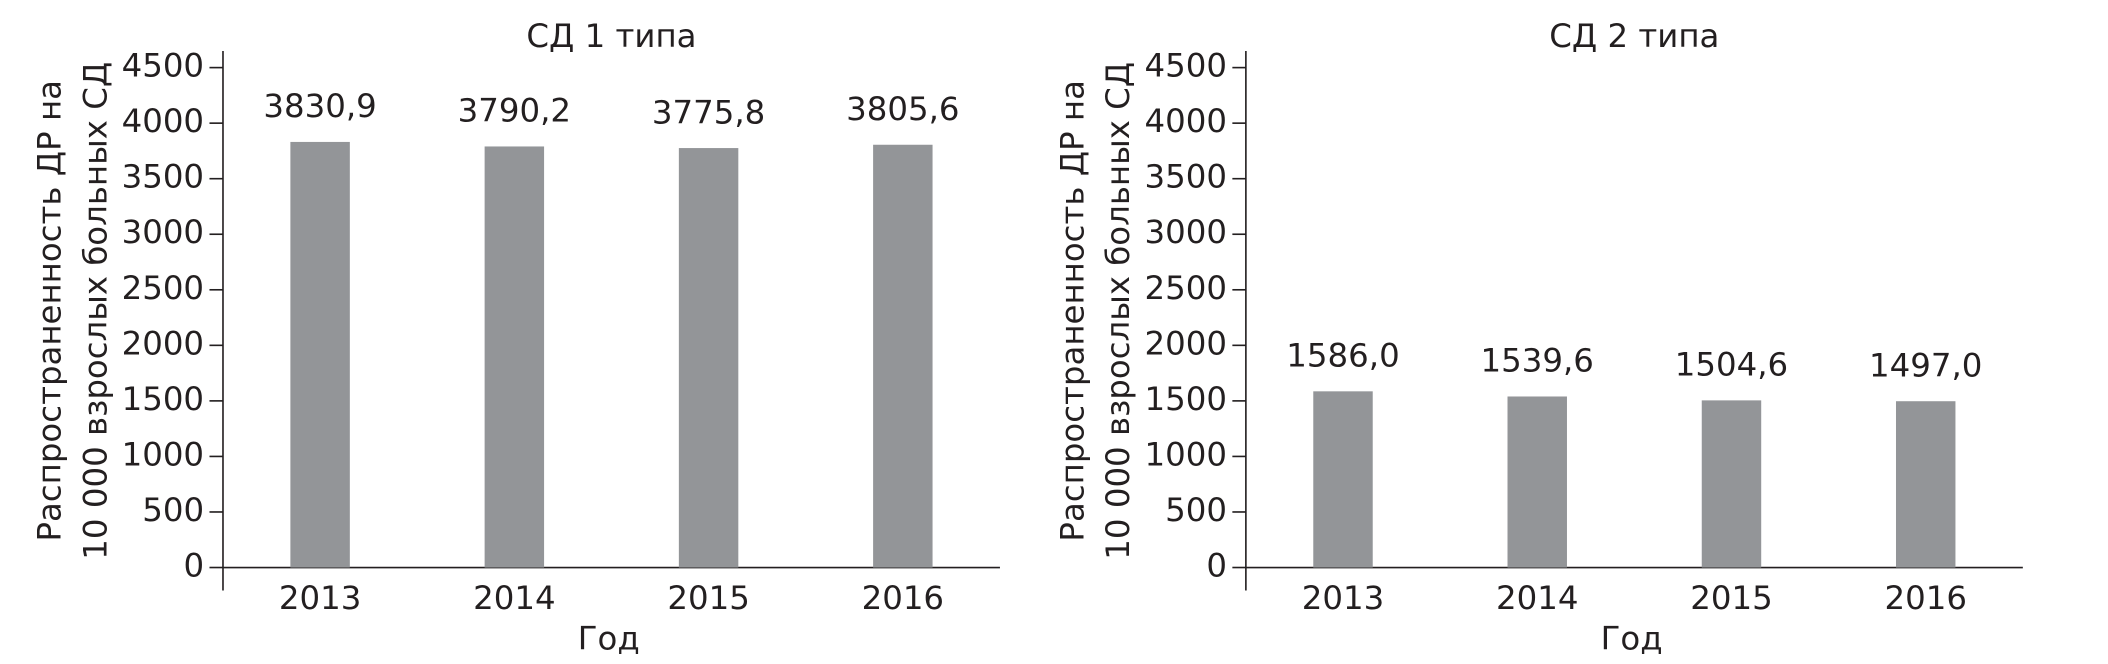 The width and height of the screenshot is (2108, 664). What do you see at coordinates (1634, 36) in the screenshot?
I see `chart-title: СД 2 типа` at bounding box center [1634, 36].